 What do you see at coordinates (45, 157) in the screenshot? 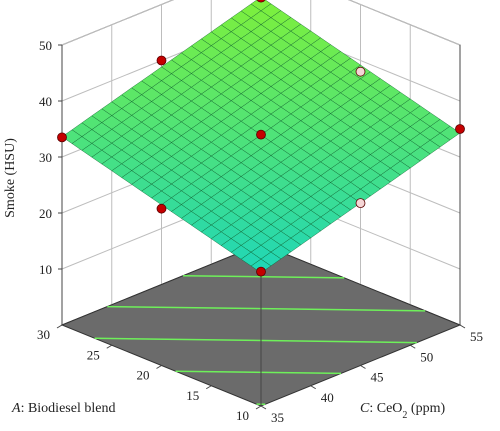
I see `z-tick-label: 30` at bounding box center [45, 157].